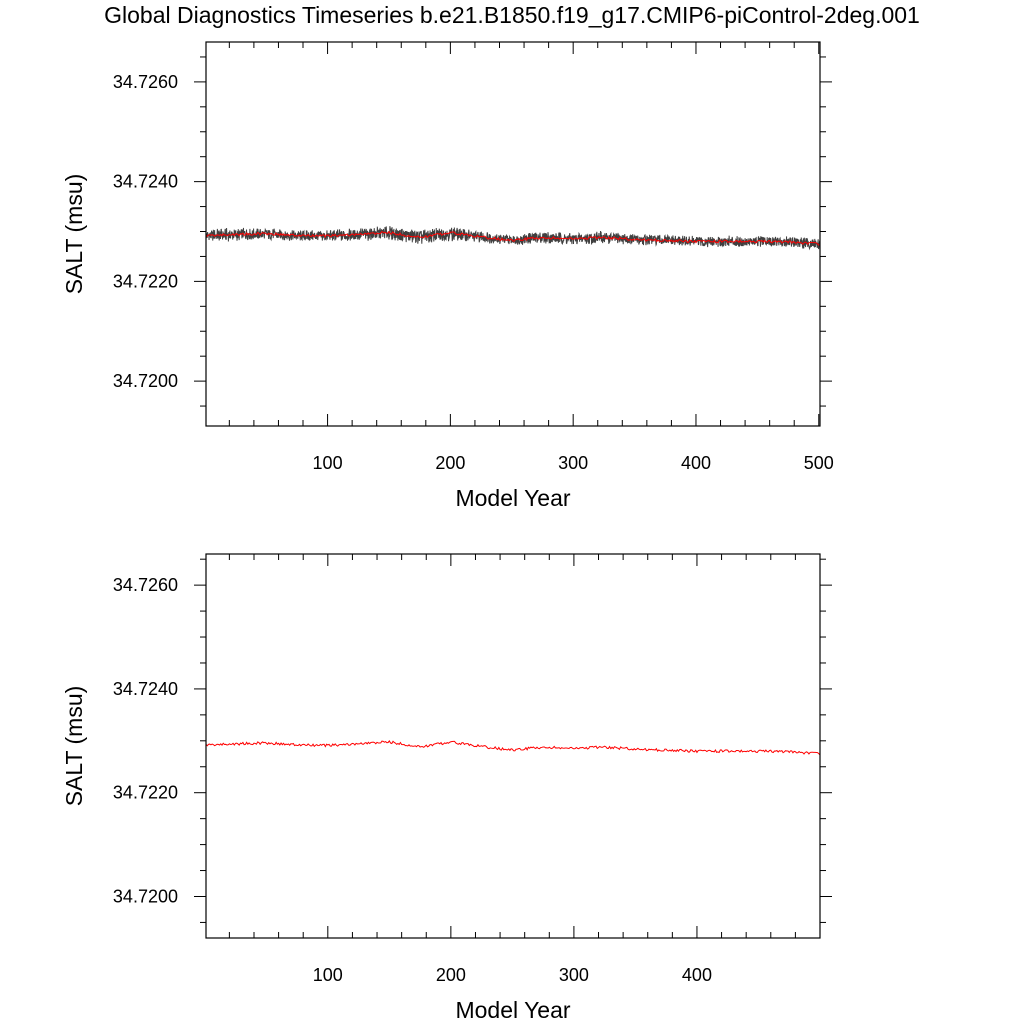  Describe the element at coordinates (819, 463) in the screenshot. I see `x-tick-label: 500` at that location.